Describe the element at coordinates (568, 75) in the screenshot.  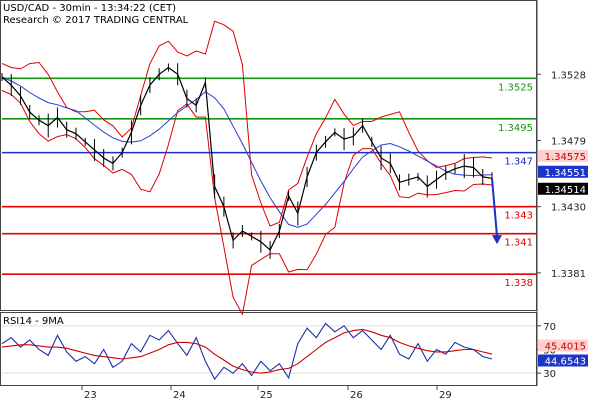
I see `y-tick-label: 1.3528` at that location.